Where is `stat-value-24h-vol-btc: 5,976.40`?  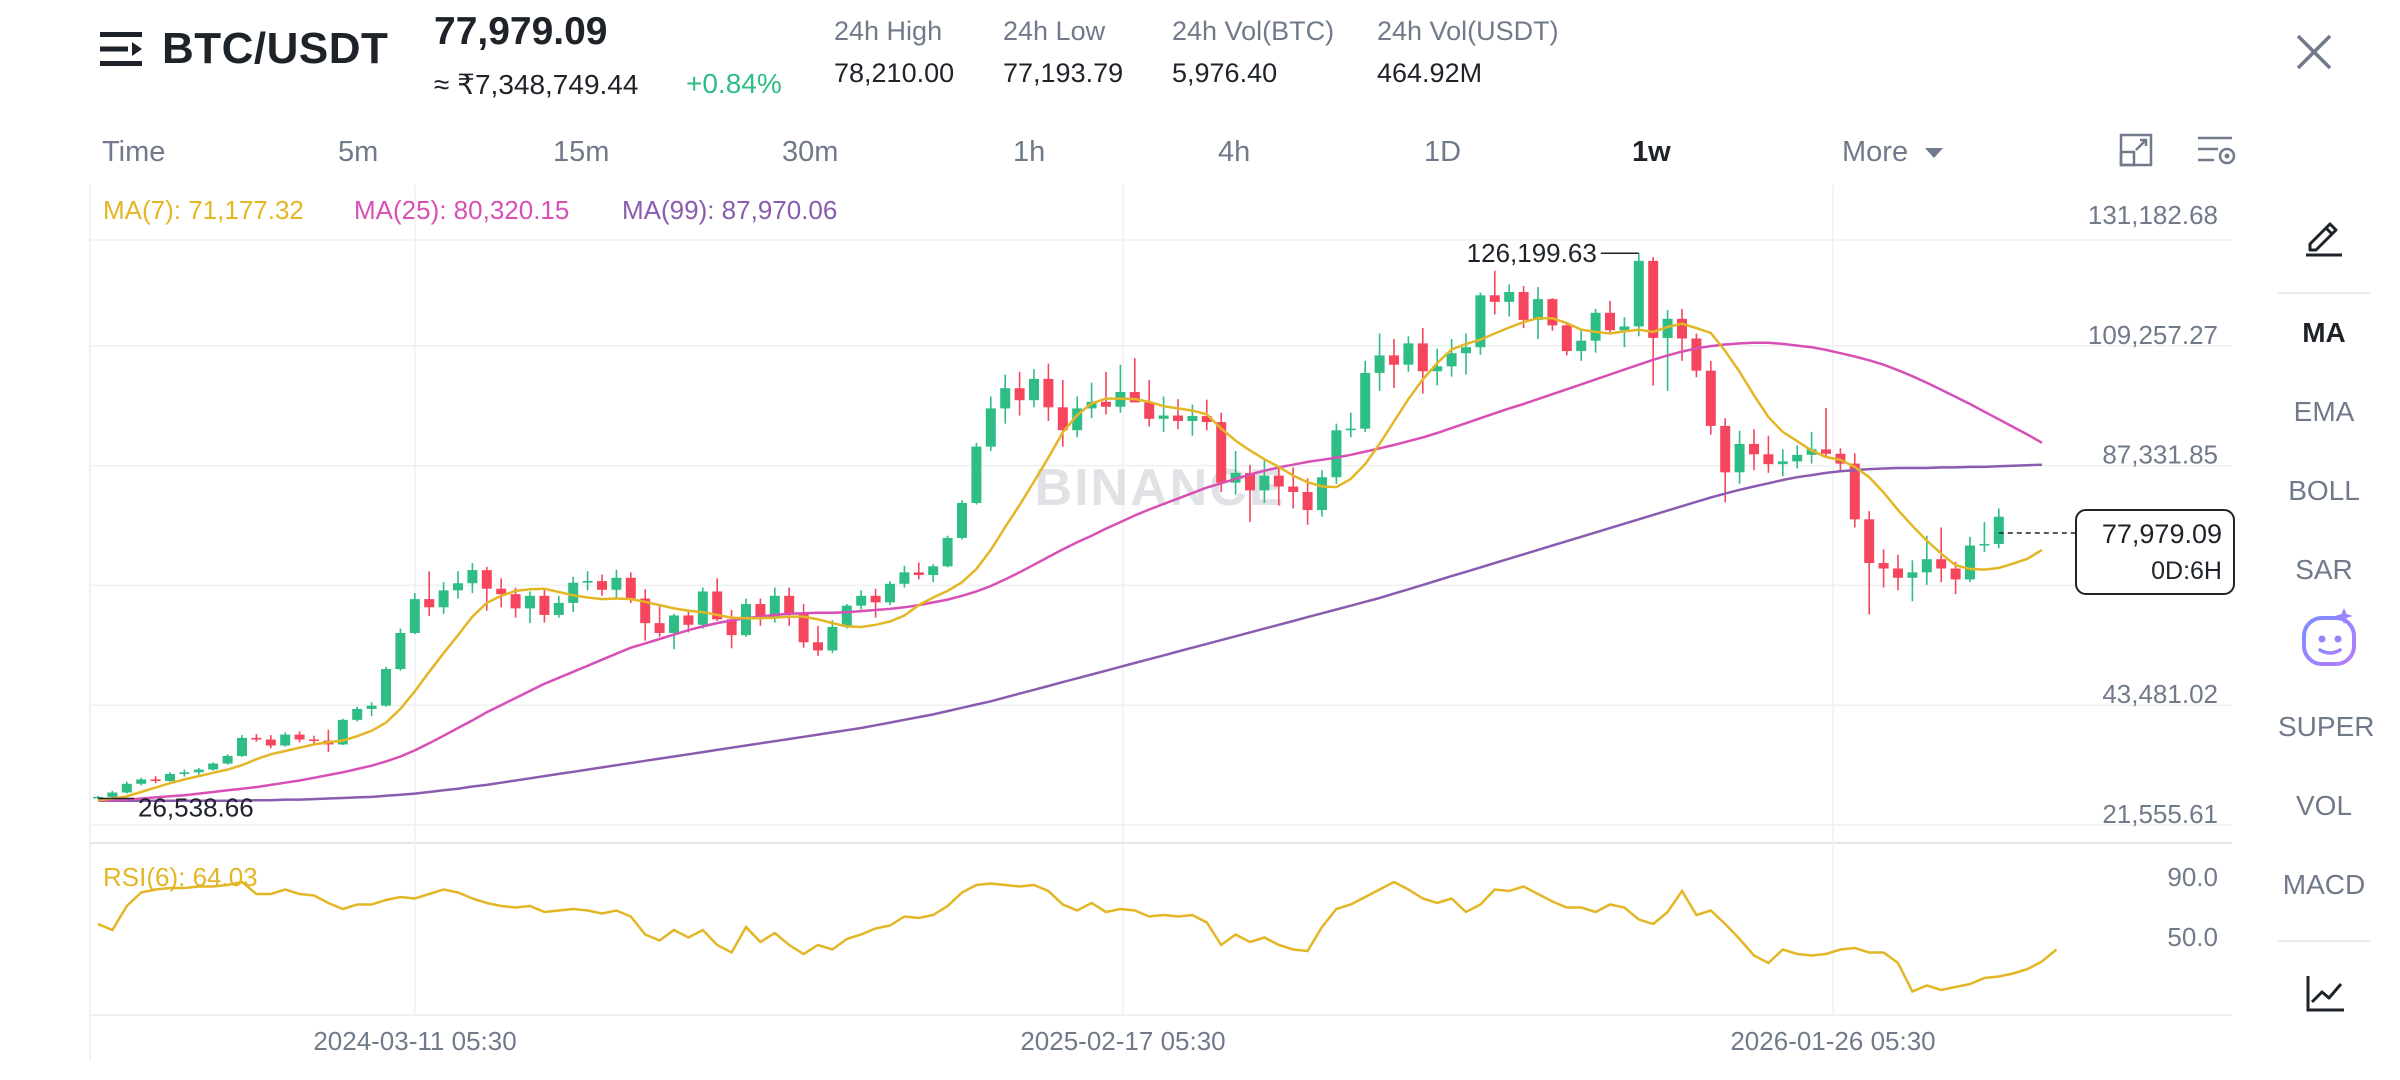 stat-value-24h-vol-btc: 5,976.40 is located at coordinates (1225, 73).